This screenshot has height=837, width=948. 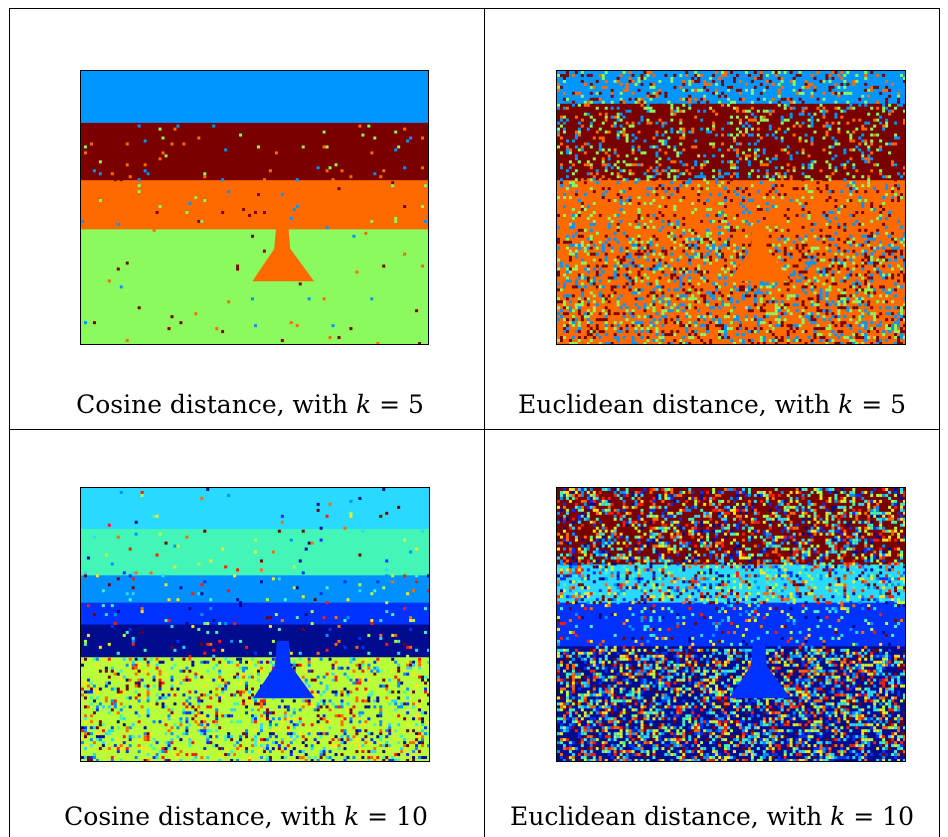 I want to click on table-center-rule, so click(x=484, y=422).